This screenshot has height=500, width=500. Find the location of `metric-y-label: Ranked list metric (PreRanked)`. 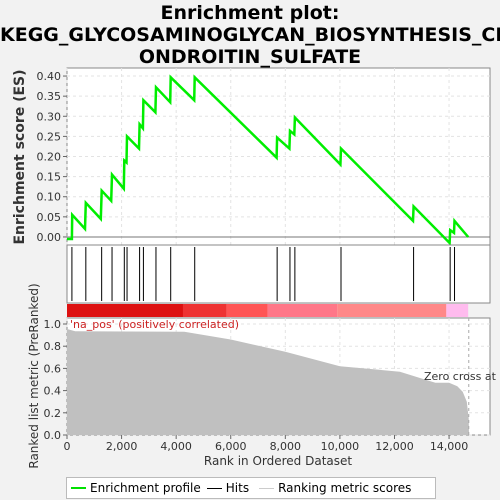

metric-y-label: Ranked list metric (PreRanked) is located at coordinates (34, 375).